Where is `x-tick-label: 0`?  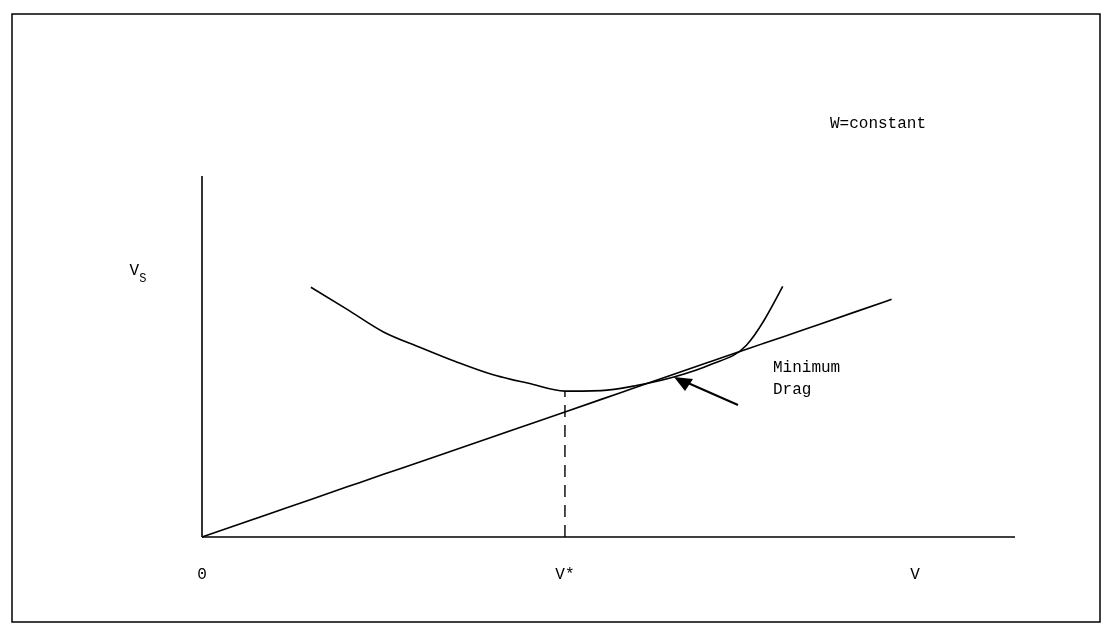
x-tick-label: 0 is located at coordinates (202, 575).